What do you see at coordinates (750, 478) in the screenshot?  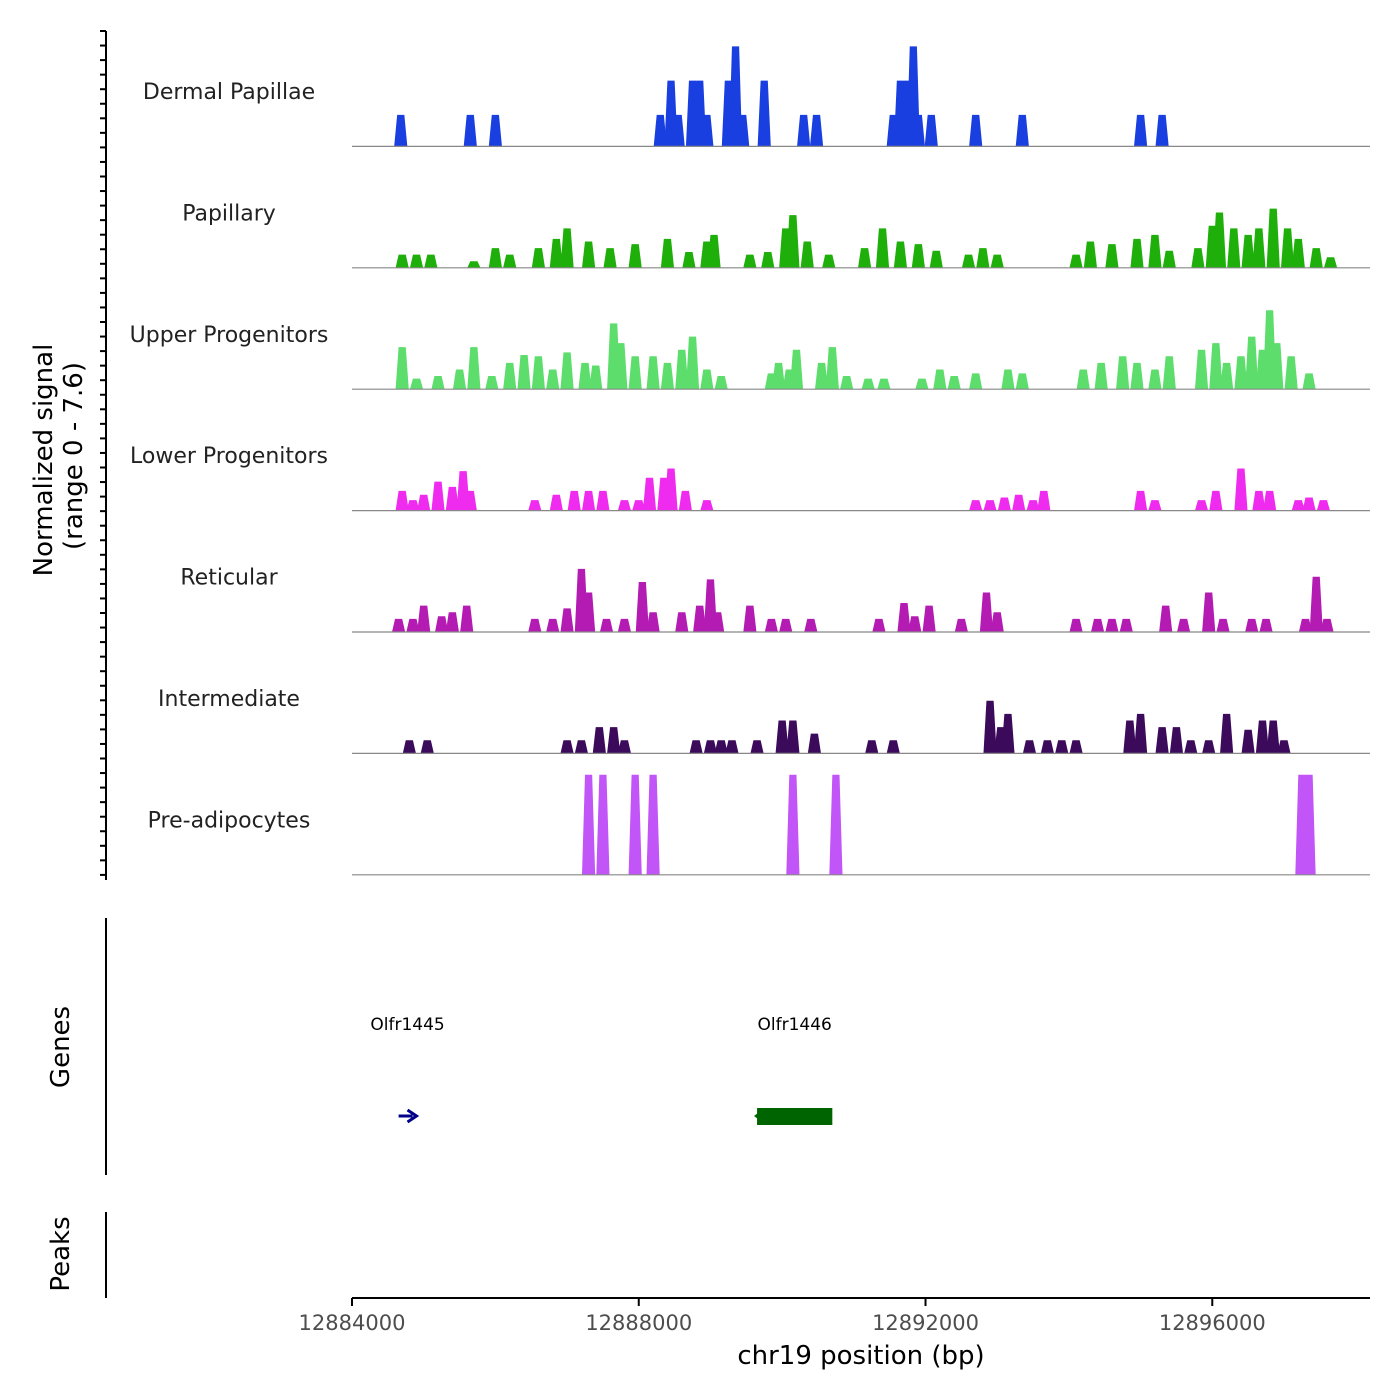 I see `track-lower-progenitors: Lower Progenitors` at bounding box center [750, 478].